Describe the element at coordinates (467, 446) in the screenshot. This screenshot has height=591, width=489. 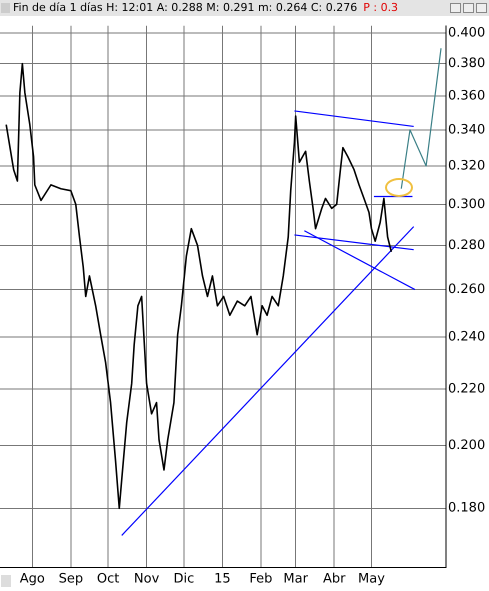
I see `y-tick-label: 0.200` at that location.